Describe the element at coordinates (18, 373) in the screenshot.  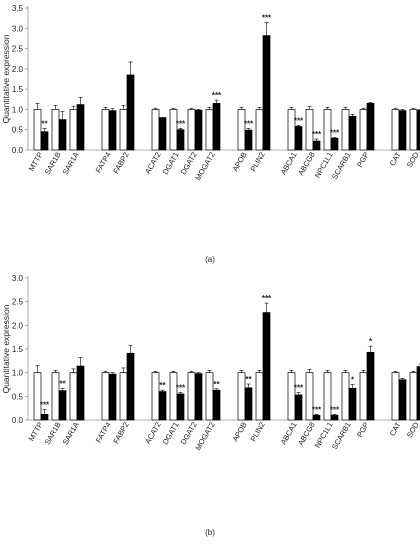
I see `y-tick-label: 1.0` at that location.